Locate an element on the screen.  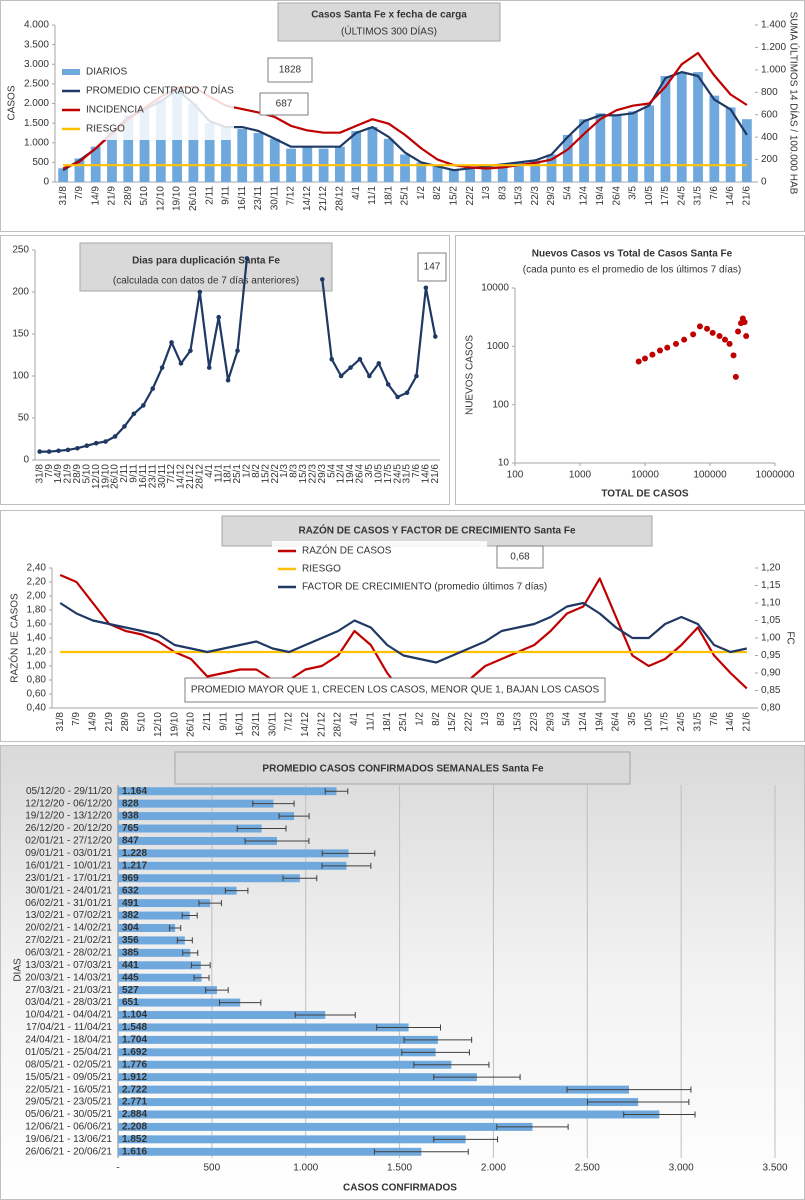
x-tick-label: 25/1 is located at coordinates (237, 474).